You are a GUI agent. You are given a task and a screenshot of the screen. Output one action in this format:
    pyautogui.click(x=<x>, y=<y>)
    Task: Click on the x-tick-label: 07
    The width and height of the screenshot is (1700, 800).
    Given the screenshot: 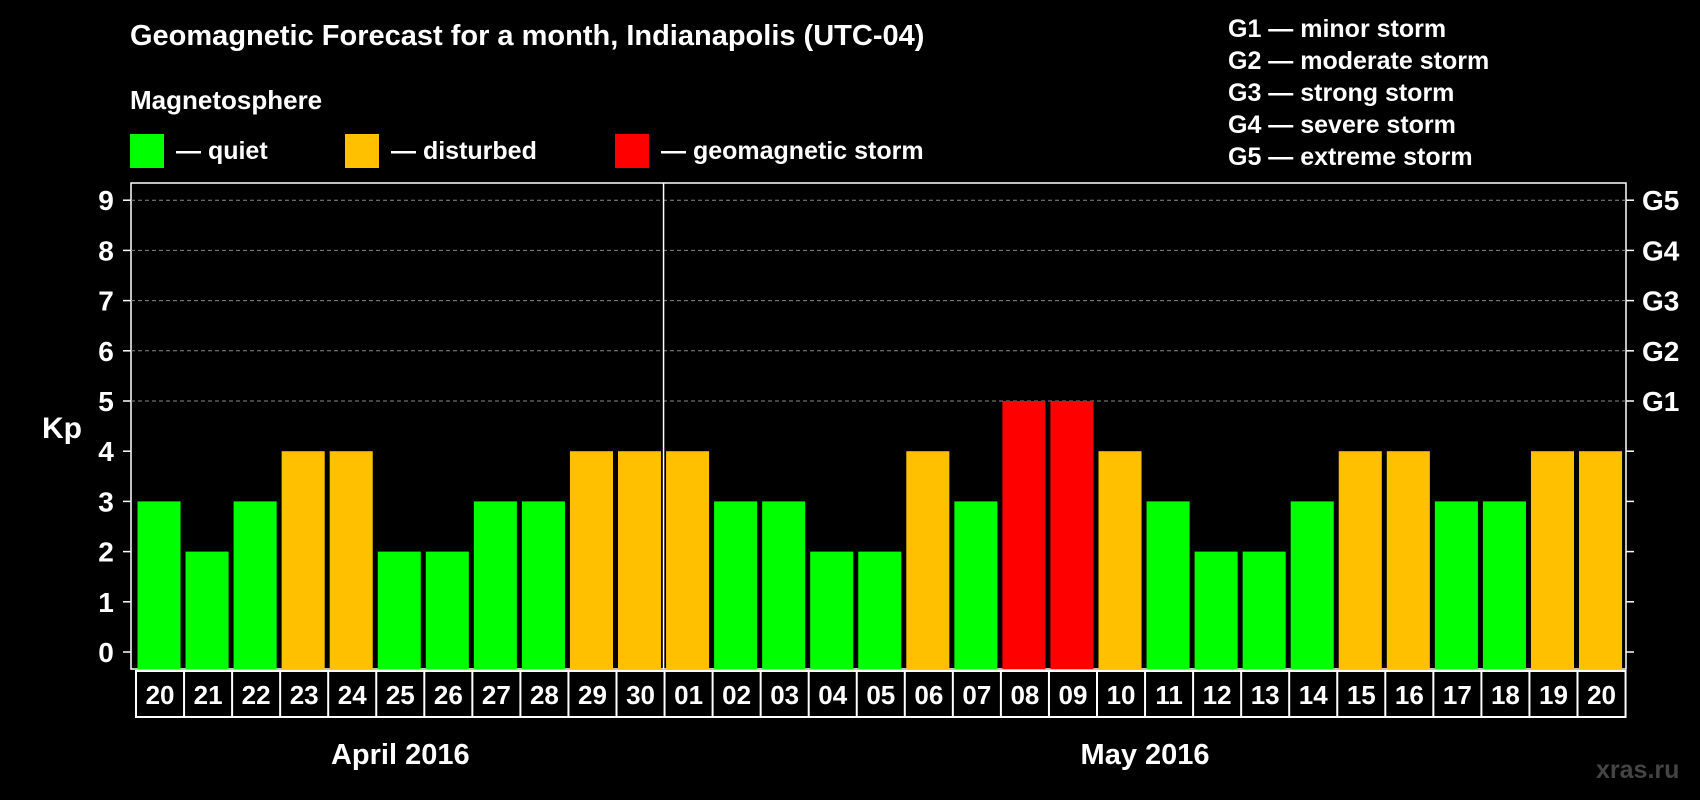 What is the action you would take?
    pyautogui.click(x=976, y=695)
    